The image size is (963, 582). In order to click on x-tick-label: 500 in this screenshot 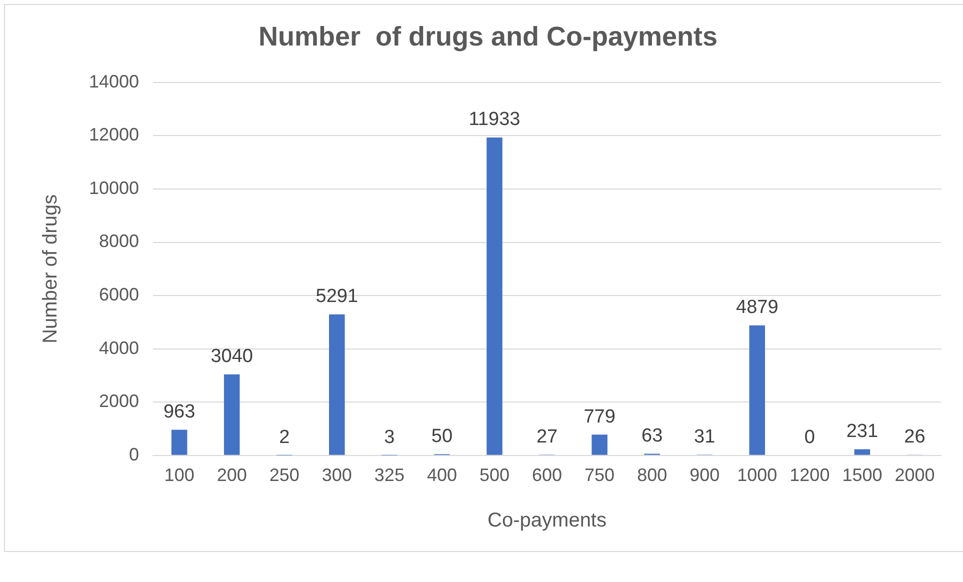, I will do `click(494, 475)`.